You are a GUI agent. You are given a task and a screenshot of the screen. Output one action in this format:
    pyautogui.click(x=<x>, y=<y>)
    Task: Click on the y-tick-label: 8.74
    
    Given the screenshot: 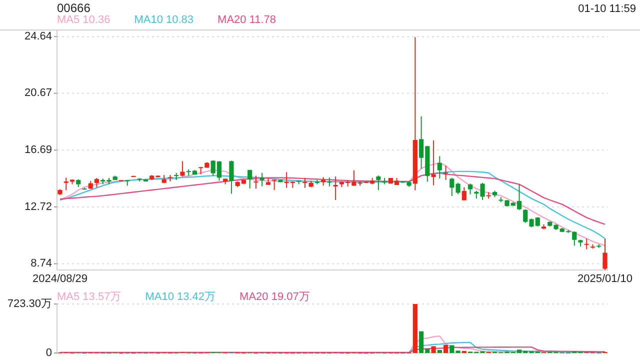 What is the action you would take?
    pyautogui.click(x=41, y=264)
    